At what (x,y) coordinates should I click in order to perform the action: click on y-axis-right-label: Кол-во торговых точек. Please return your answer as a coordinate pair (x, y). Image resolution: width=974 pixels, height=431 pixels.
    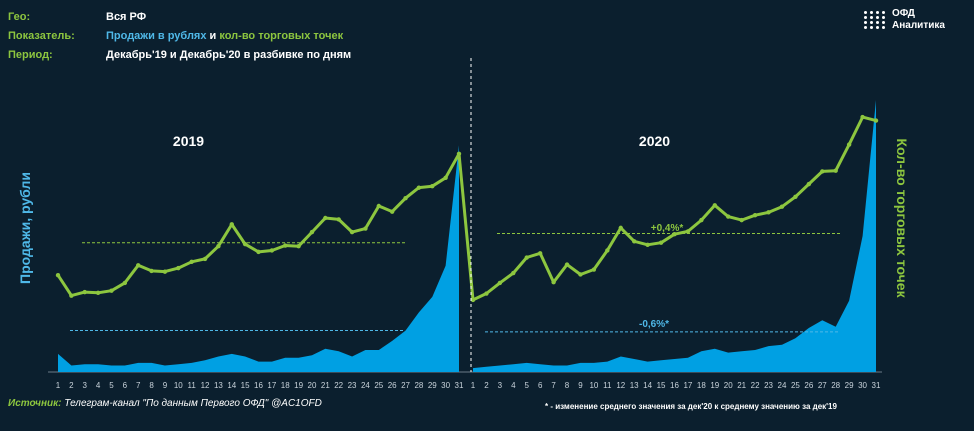
    Looking at the image, I should click on (902, 218).